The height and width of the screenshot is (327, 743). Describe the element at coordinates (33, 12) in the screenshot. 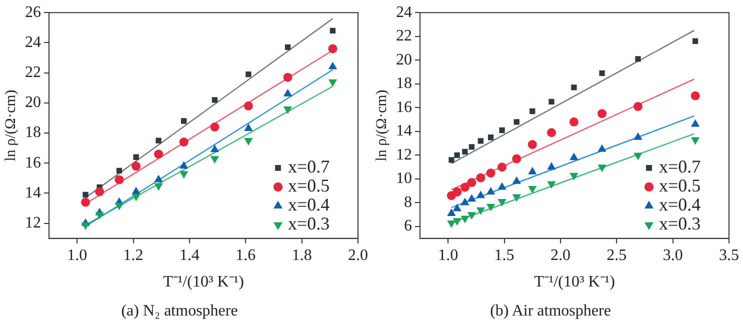

I see `y-tick-label: 26` at that location.